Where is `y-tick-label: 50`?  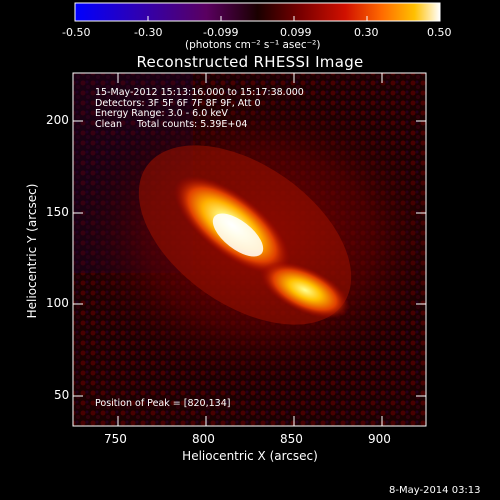 y-tick-label: 50 is located at coordinates (62, 395).